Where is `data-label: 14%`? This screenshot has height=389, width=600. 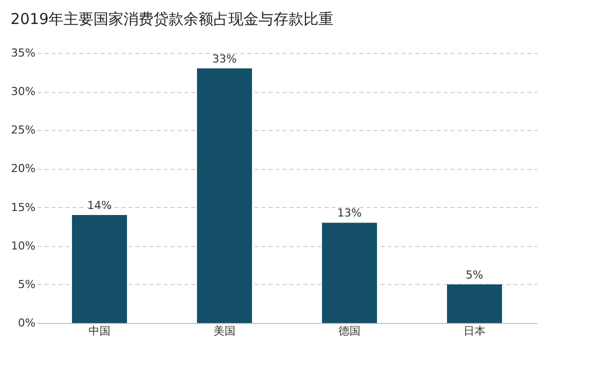
data-label: 14% is located at coordinates (99, 205).